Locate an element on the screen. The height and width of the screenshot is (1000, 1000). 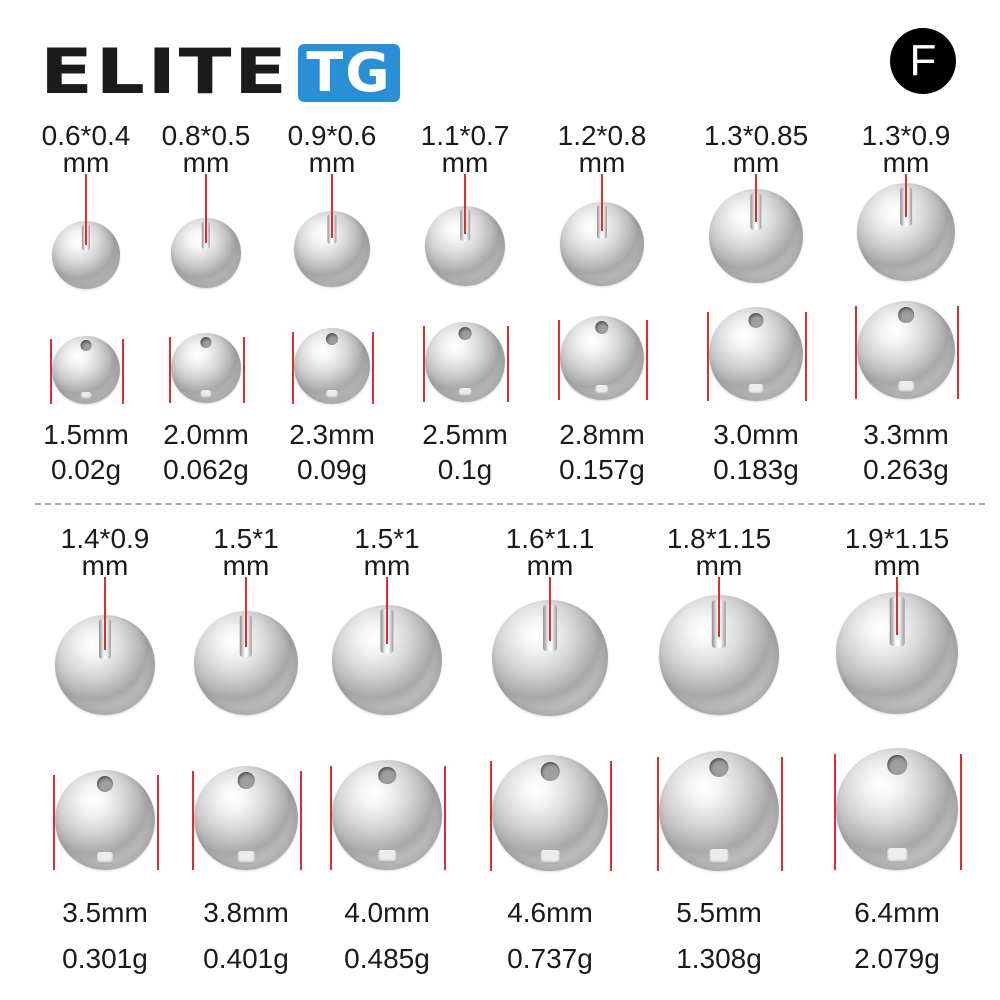
bore-size-label: 1.5*1 mm is located at coordinates (246, 553).